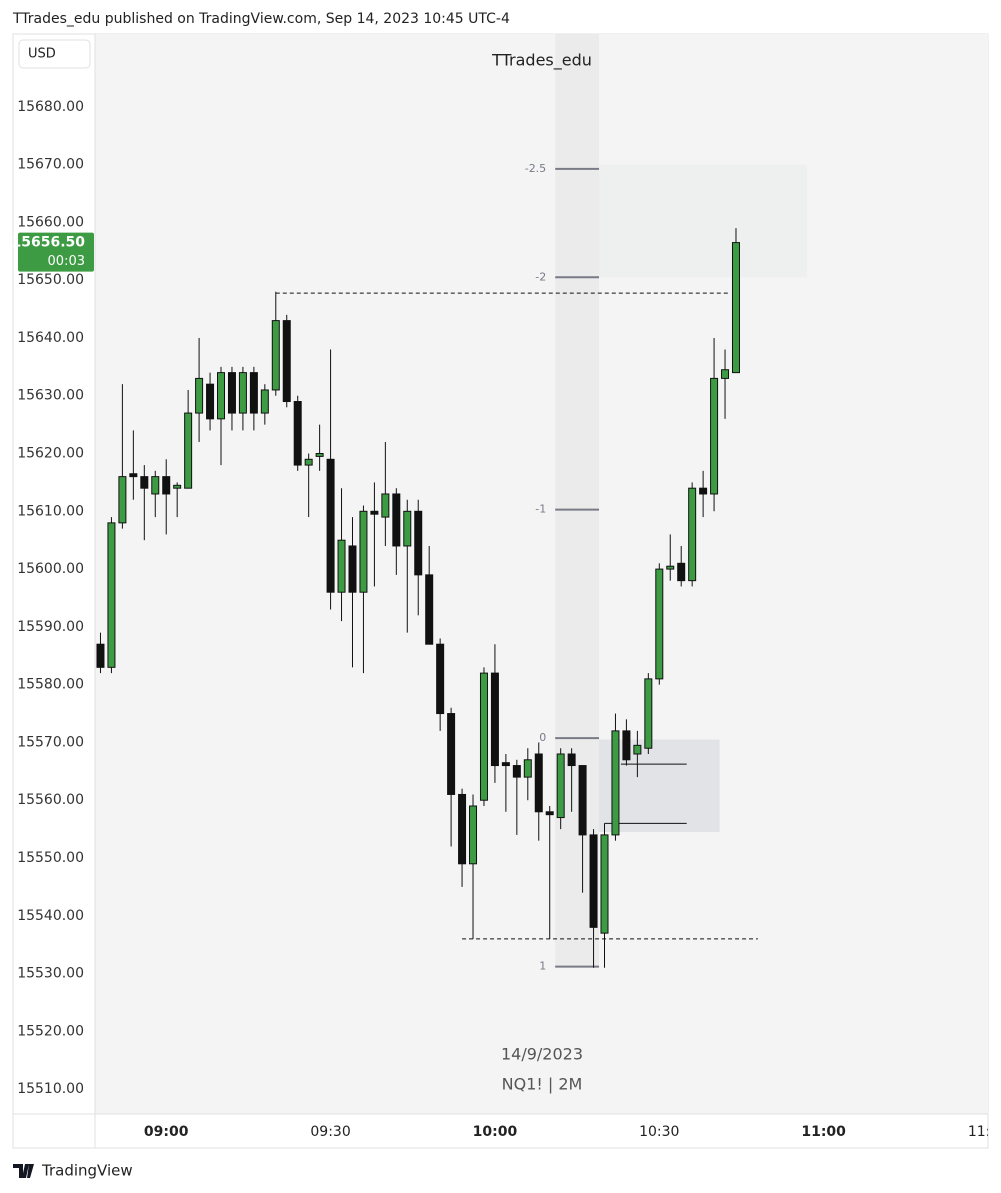 The width and height of the screenshot is (1001, 1193). What do you see at coordinates (50, 454) in the screenshot?
I see `y-tick-label: 15620.00` at bounding box center [50, 454].